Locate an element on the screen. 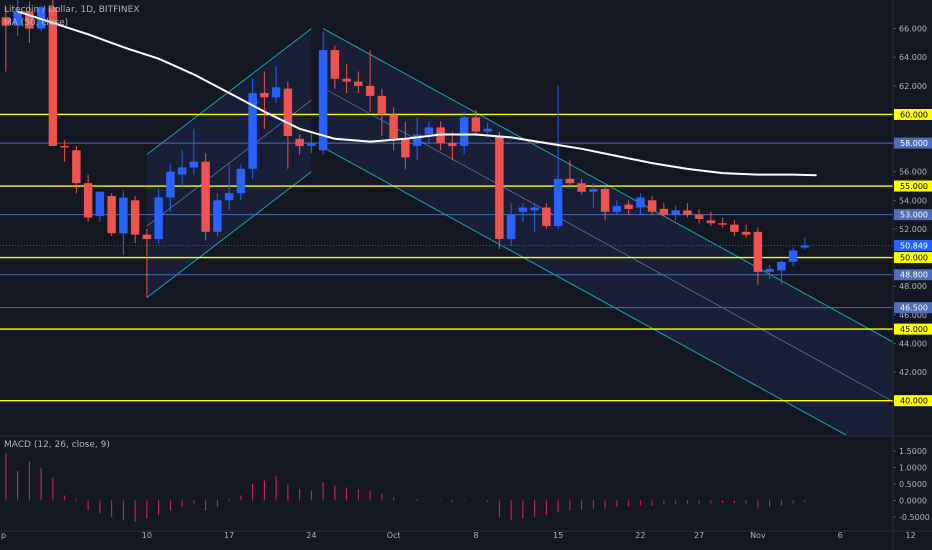 The width and height of the screenshot is (932, 550). macd-tick-label: -0.5000 is located at coordinates (914, 517).